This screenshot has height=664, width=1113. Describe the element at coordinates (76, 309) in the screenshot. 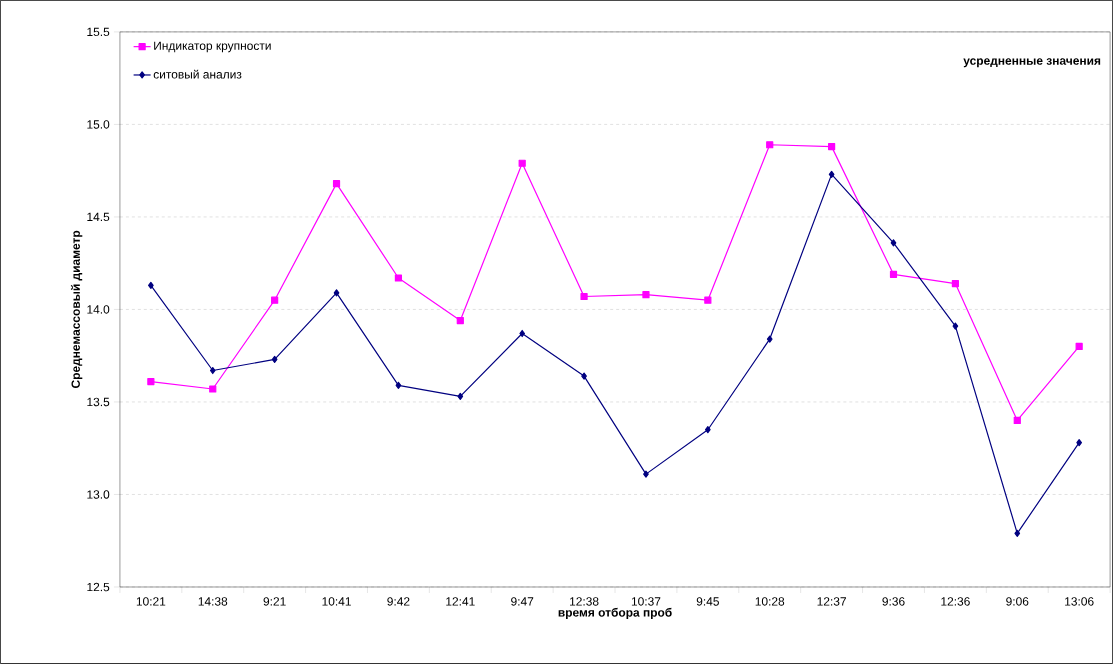

I see `y-axis-title: Среднемассовый диаметр` at that location.